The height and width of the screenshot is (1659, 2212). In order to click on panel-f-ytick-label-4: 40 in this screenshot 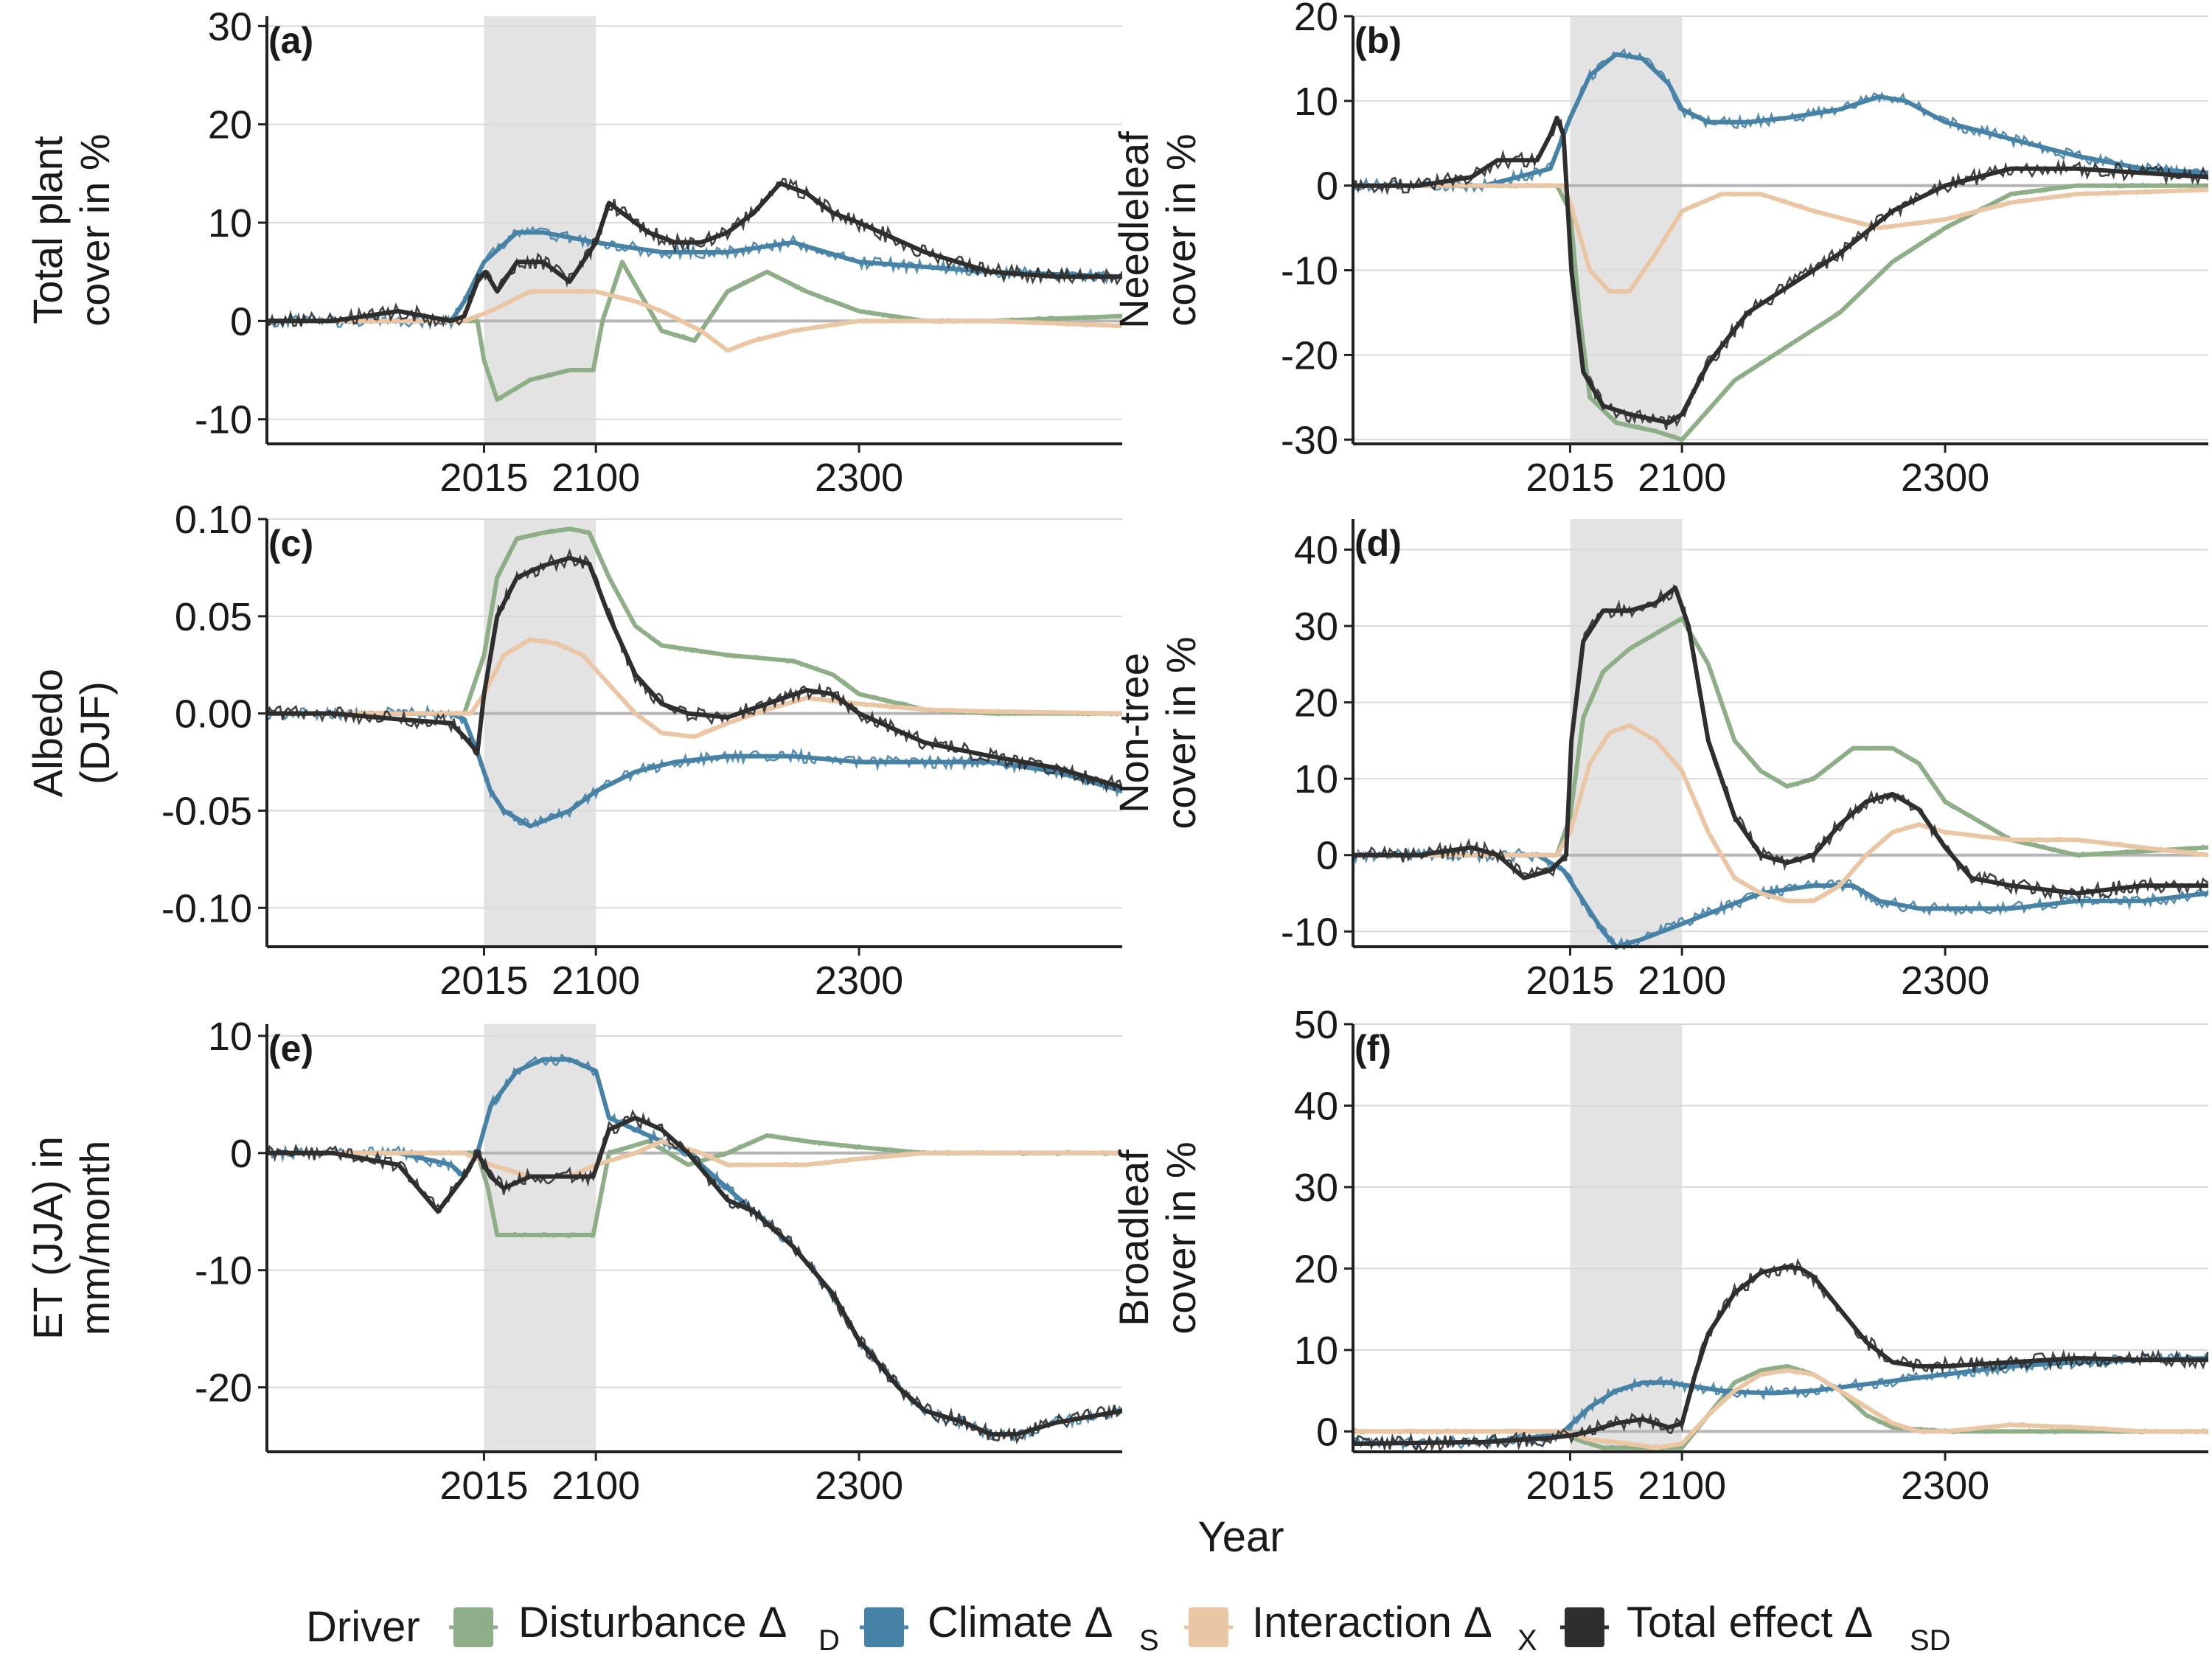, I will do `click(1316, 1106)`.